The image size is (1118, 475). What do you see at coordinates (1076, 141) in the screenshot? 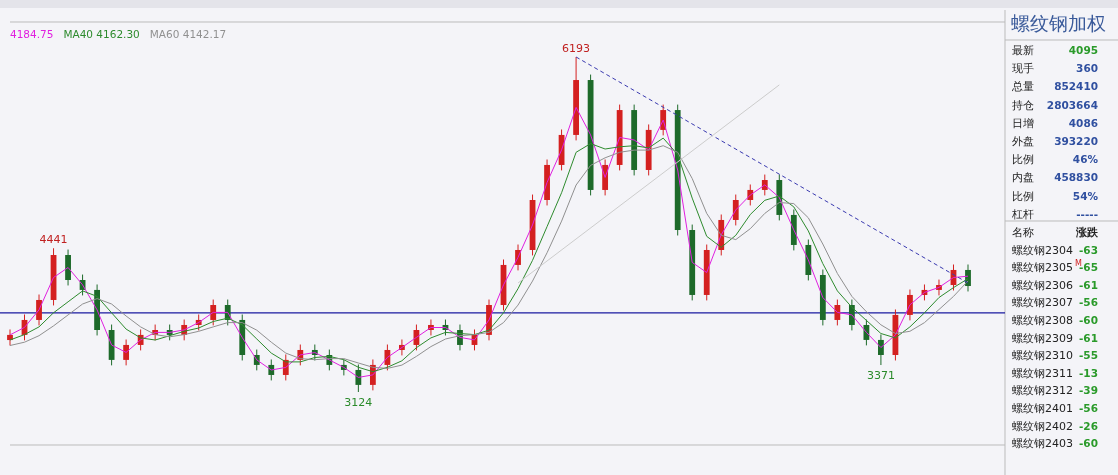
I see `text: 393220` at bounding box center [1076, 141].